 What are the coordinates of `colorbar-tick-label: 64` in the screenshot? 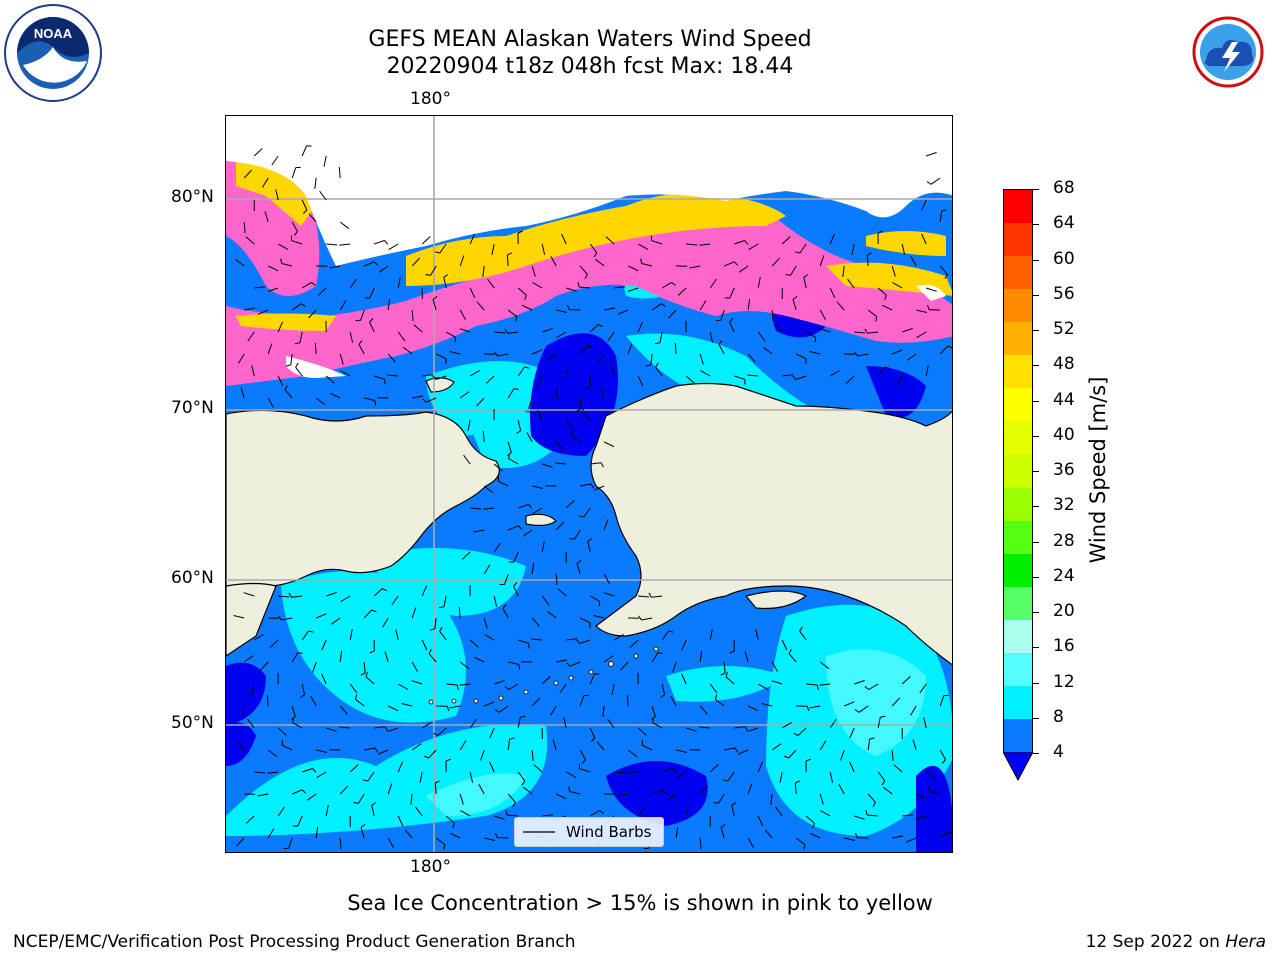 It's located at (1064, 223).